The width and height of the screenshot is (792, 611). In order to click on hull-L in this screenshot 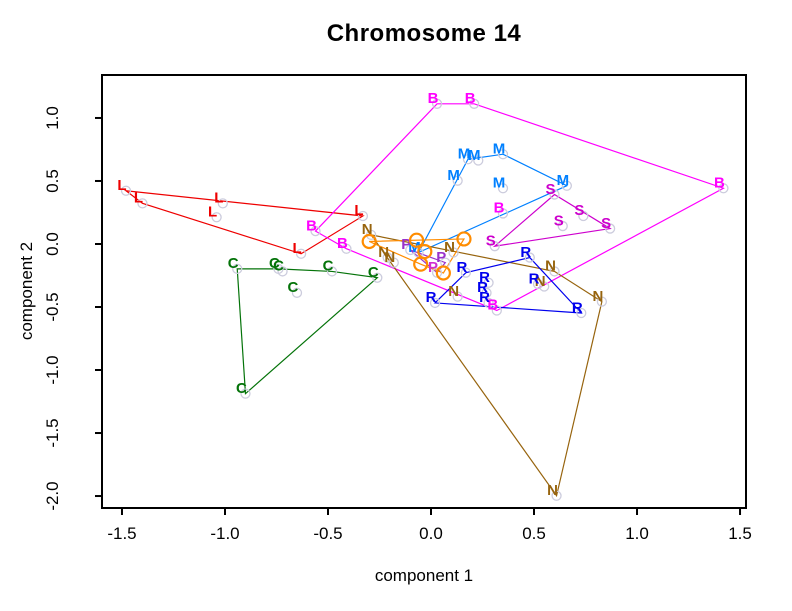, I will do `click(244, 222)`.